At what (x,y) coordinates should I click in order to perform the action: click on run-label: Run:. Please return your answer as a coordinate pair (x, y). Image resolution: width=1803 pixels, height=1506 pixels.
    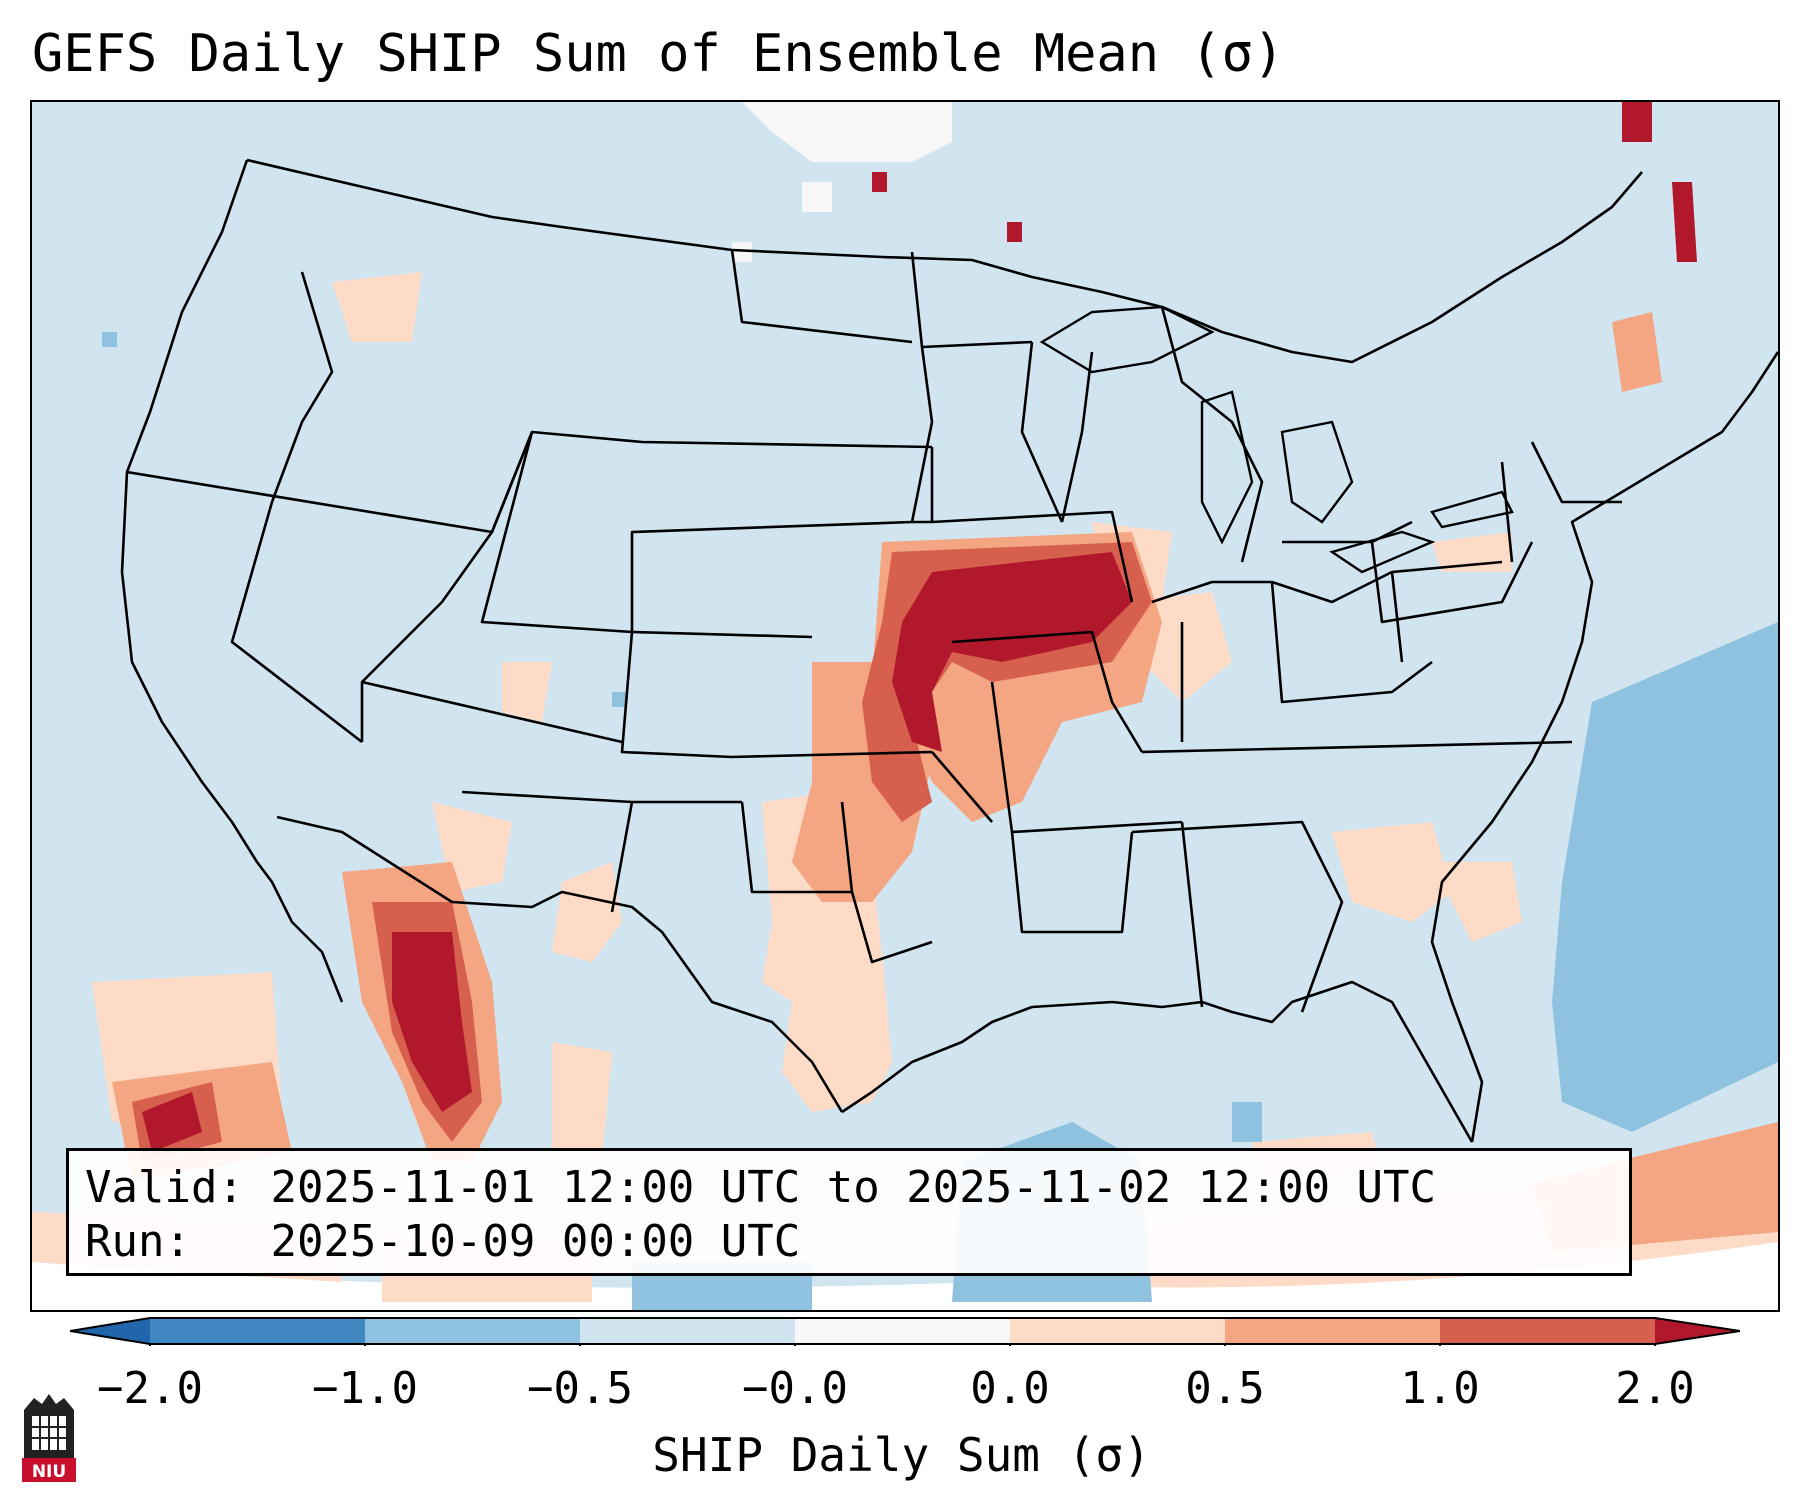
    Looking at the image, I should click on (138, 1241).